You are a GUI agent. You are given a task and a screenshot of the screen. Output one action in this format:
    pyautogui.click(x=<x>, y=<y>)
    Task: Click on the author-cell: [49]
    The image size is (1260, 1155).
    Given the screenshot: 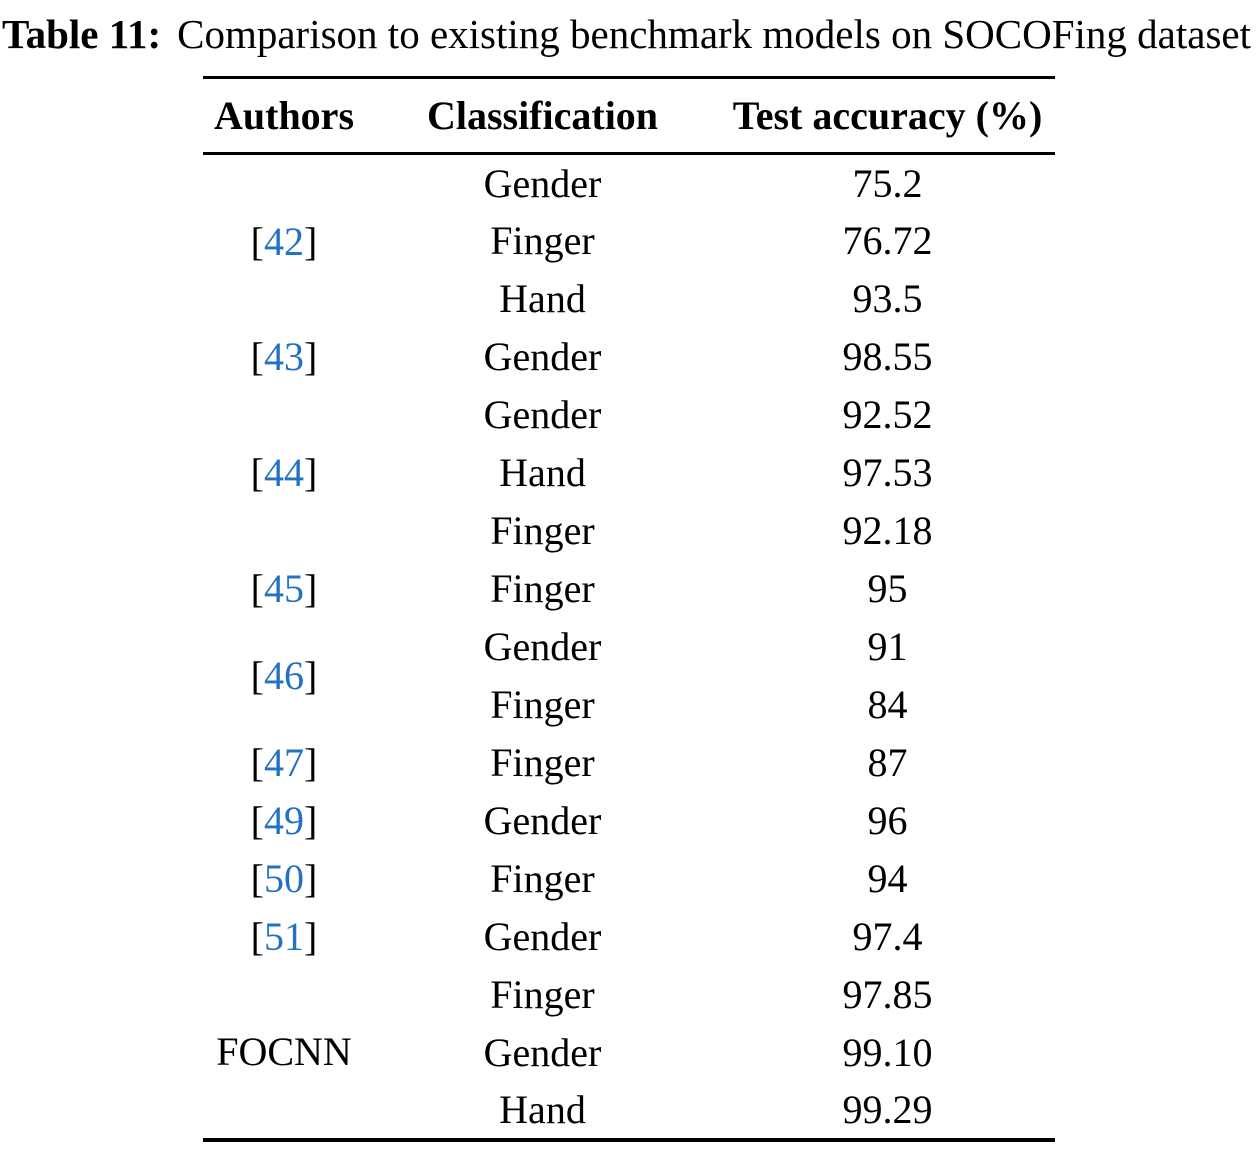 What is the action you would take?
    pyautogui.click(x=284, y=821)
    